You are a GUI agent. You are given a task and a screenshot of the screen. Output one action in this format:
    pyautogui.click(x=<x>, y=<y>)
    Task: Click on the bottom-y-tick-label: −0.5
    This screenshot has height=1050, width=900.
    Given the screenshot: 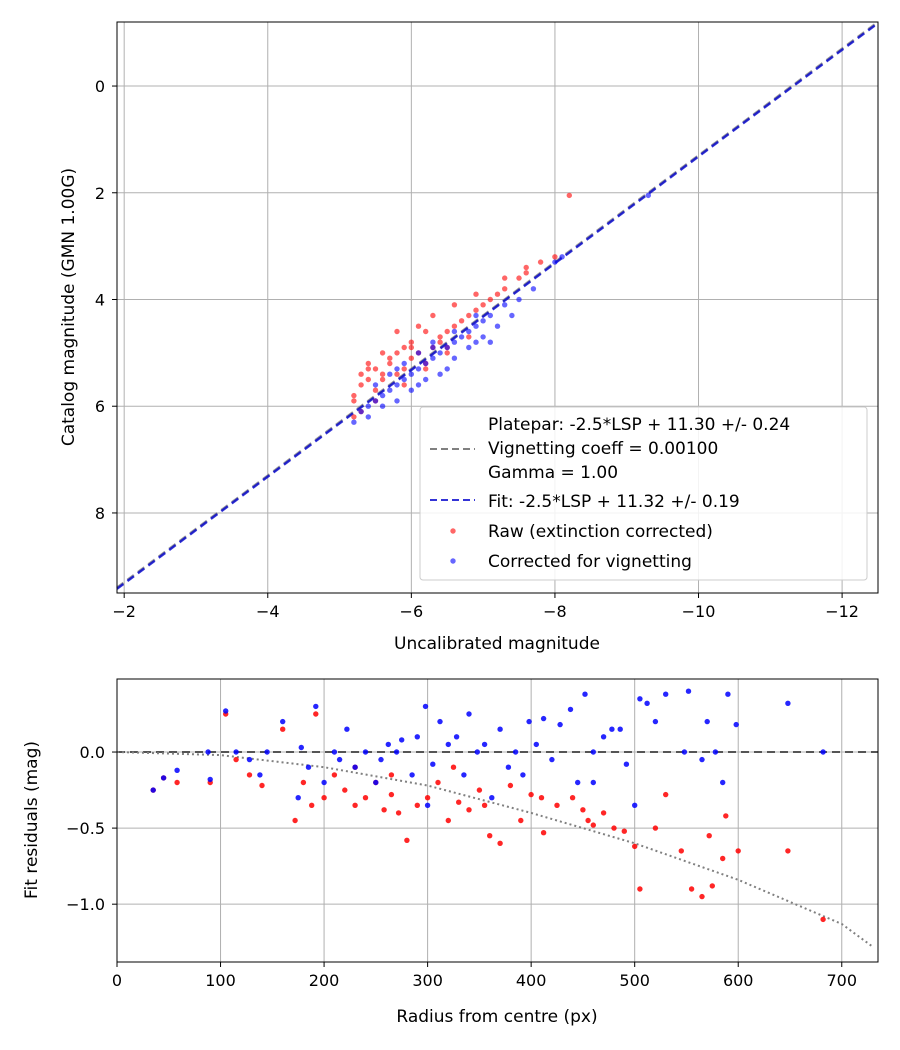 What is the action you would take?
    pyautogui.click(x=85, y=828)
    